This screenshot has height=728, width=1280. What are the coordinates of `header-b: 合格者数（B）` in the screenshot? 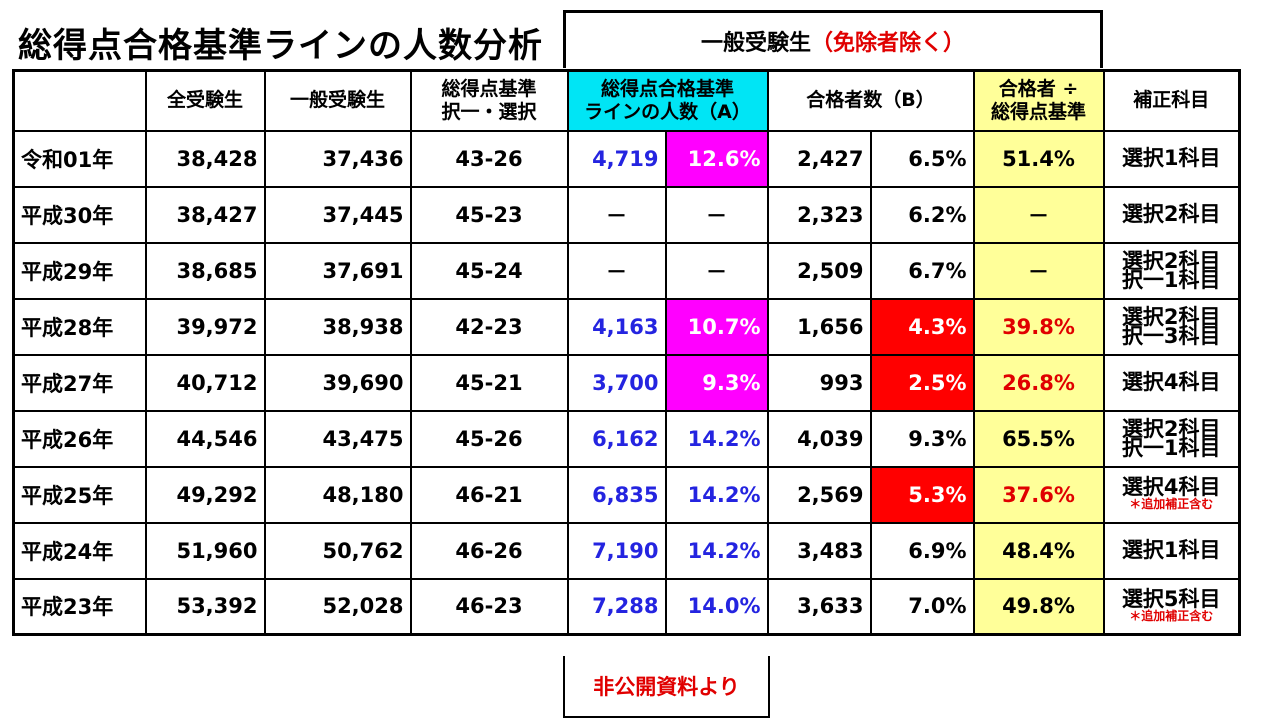 It's located at (870, 100).